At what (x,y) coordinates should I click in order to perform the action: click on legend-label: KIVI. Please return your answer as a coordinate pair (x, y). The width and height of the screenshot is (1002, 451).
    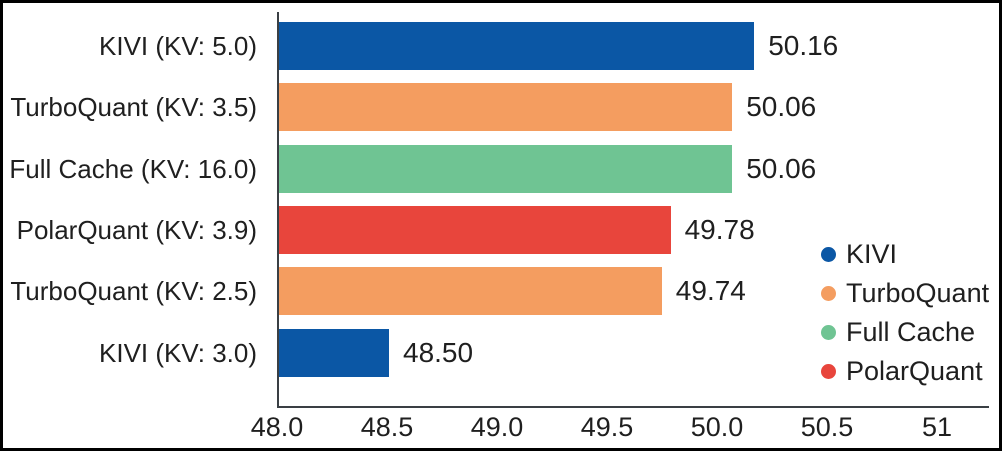
    Looking at the image, I should click on (872, 254).